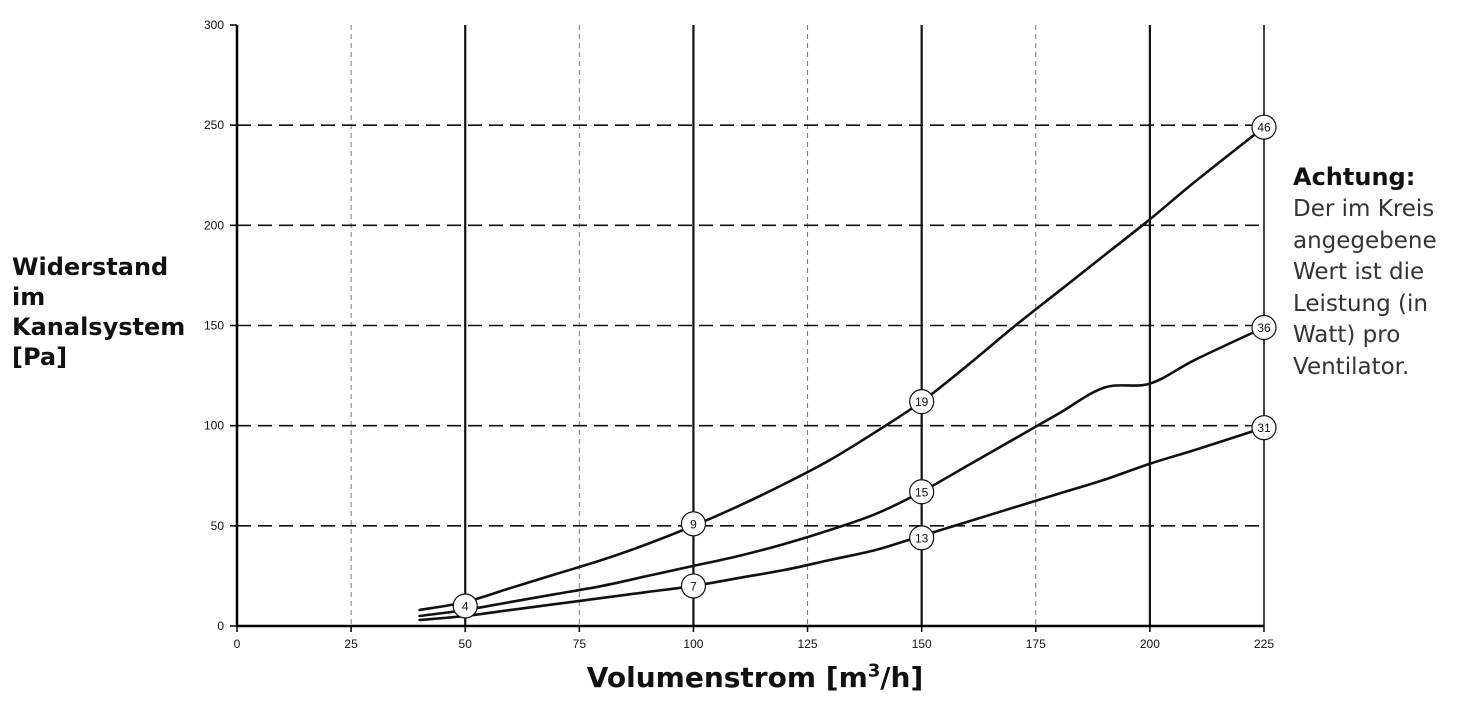 This screenshot has width=1469, height=712. What do you see at coordinates (580, 644) in the screenshot?
I see `x-tick-label: 75` at bounding box center [580, 644].